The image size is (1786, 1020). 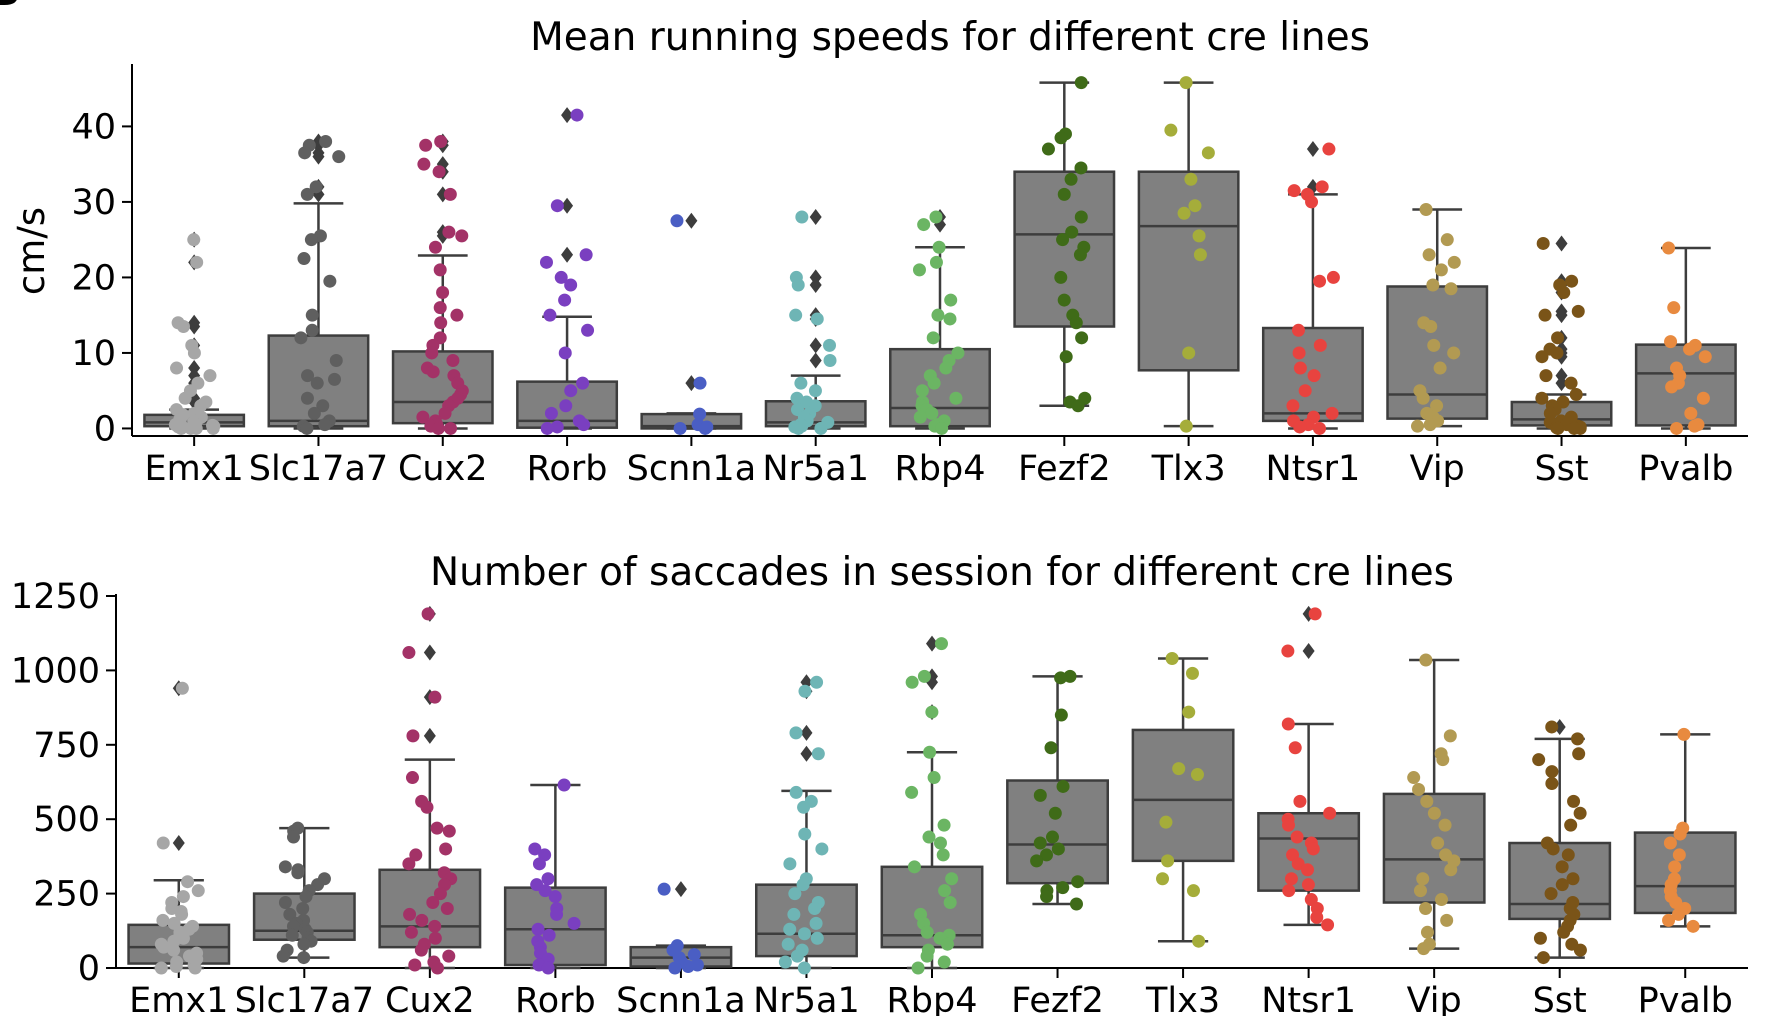 I want to click on chart2-point-pvalb, so click(x=1693, y=926).